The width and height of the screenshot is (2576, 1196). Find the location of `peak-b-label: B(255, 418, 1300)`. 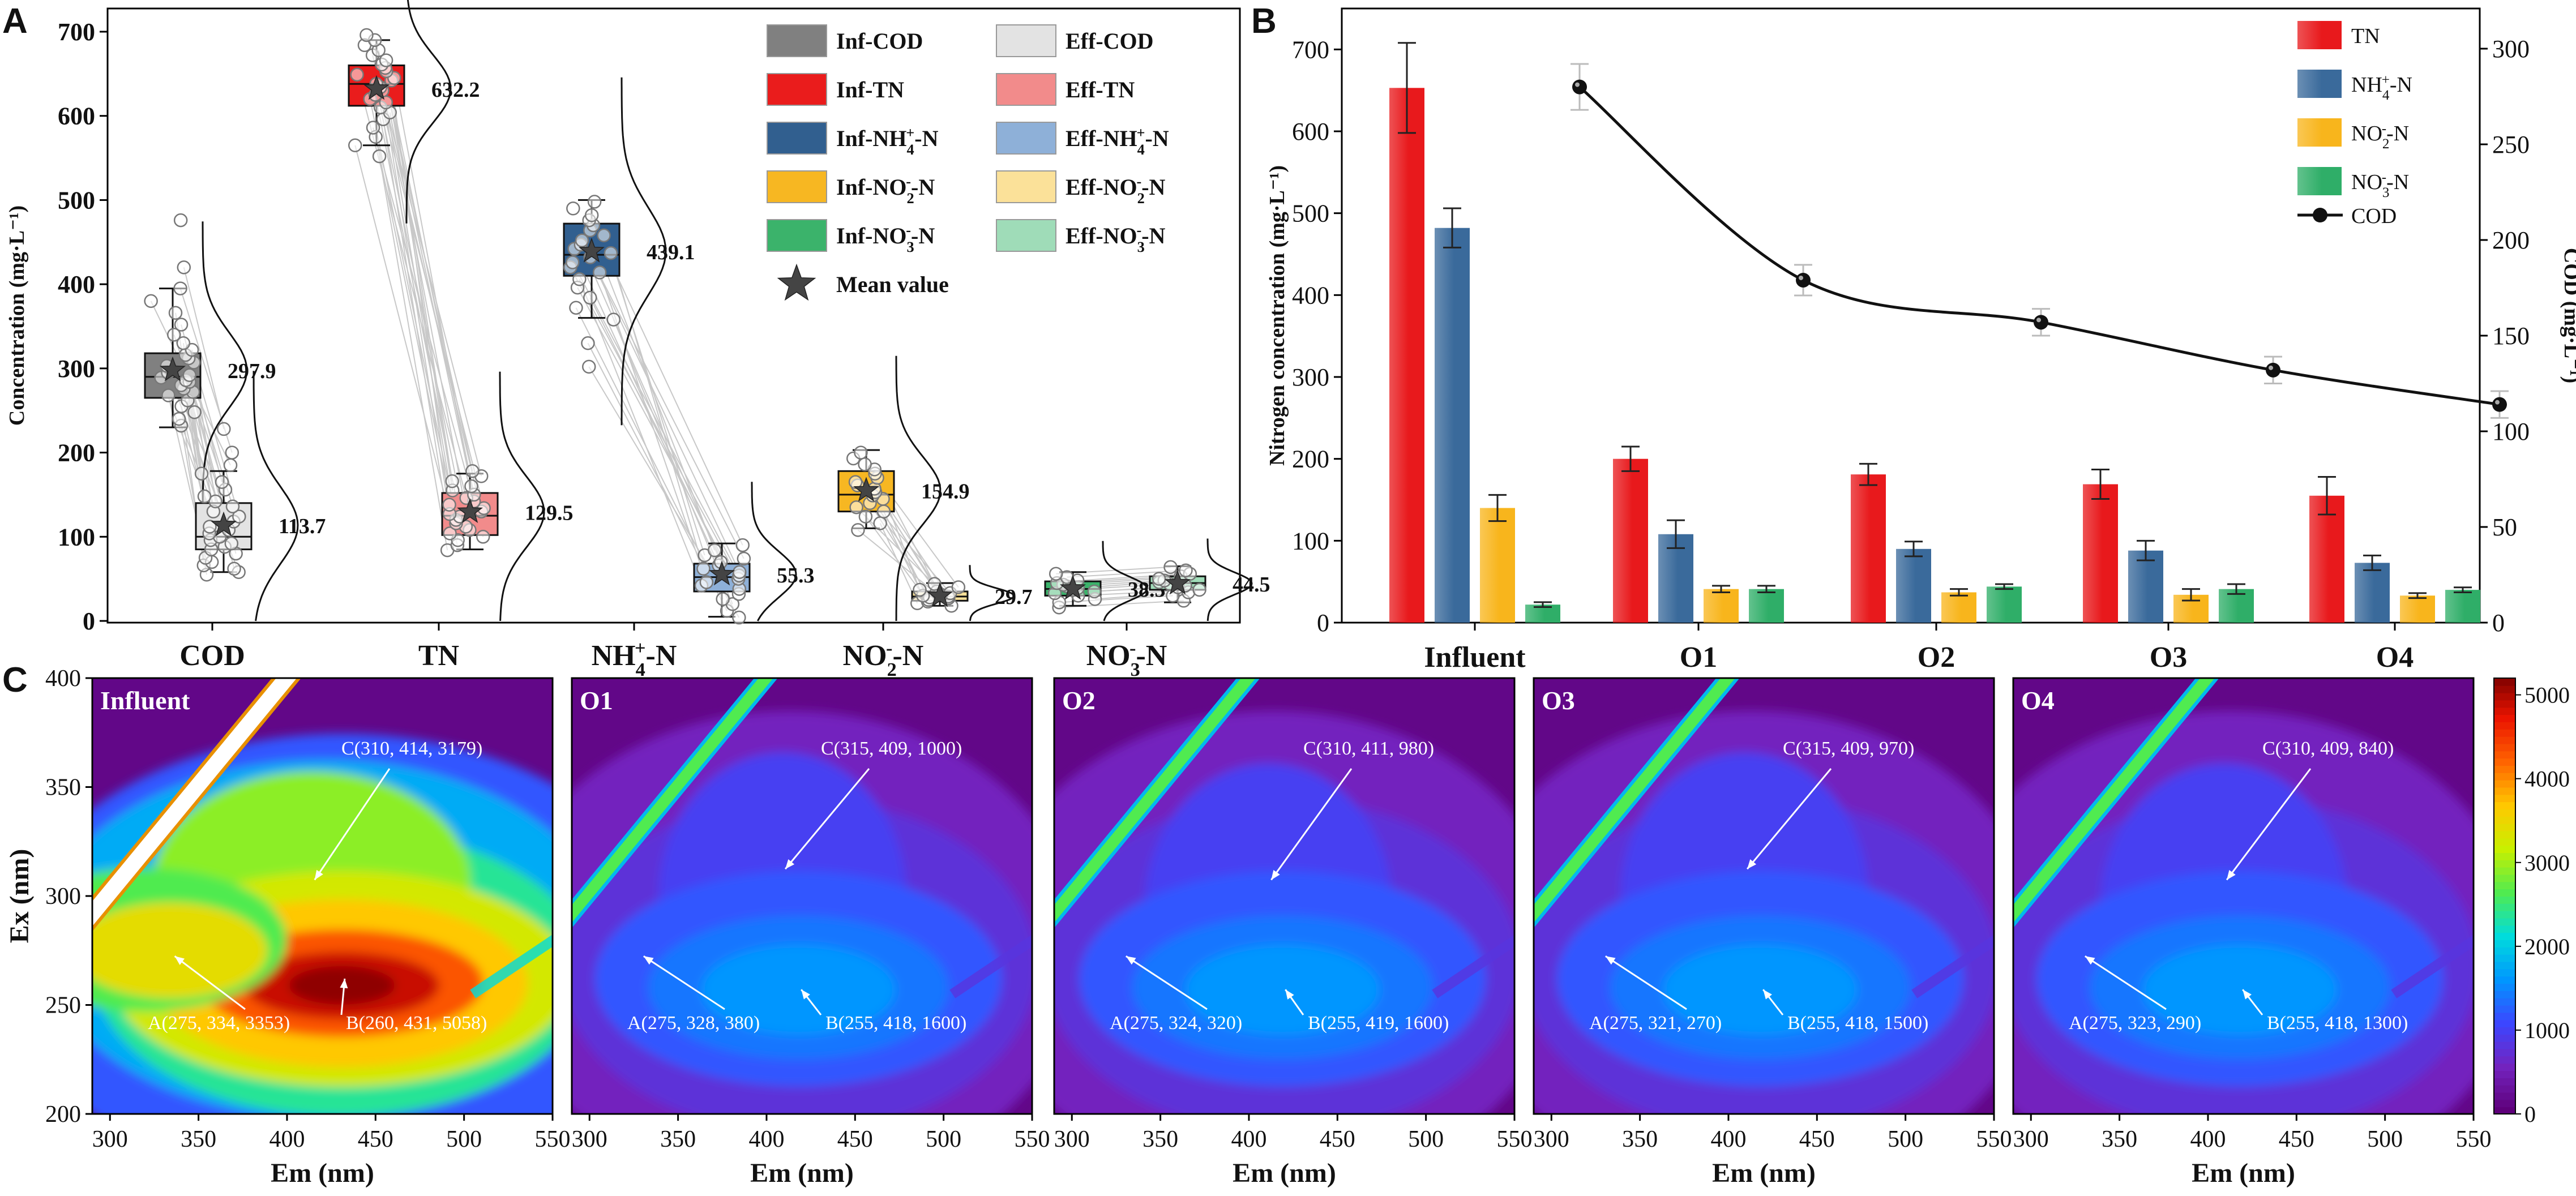

peak-b-label: B(255, 418, 1300) is located at coordinates (2337, 1023).